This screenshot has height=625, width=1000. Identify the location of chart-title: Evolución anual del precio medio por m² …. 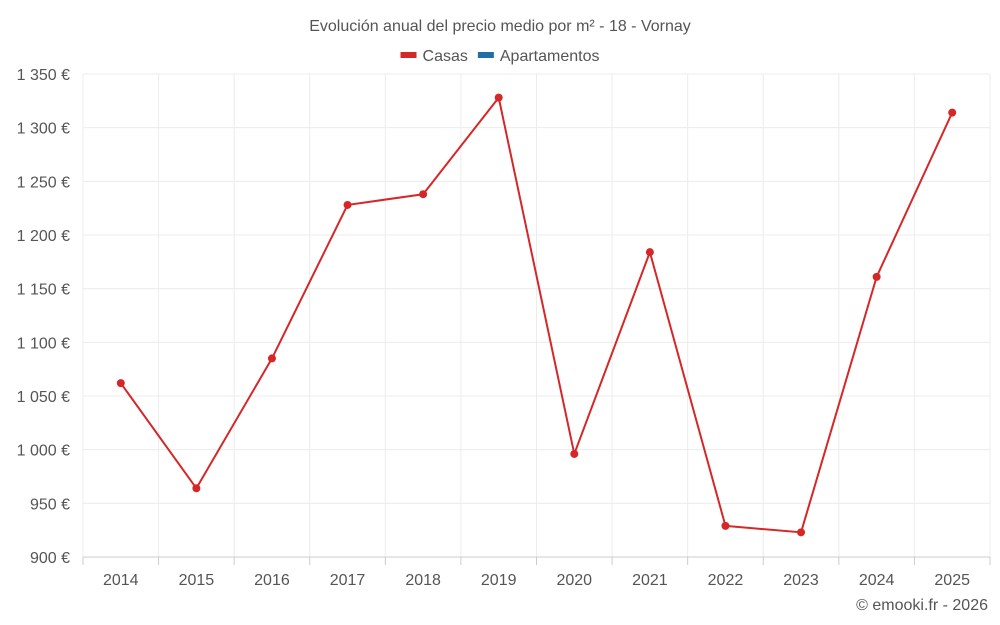
(500, 26).